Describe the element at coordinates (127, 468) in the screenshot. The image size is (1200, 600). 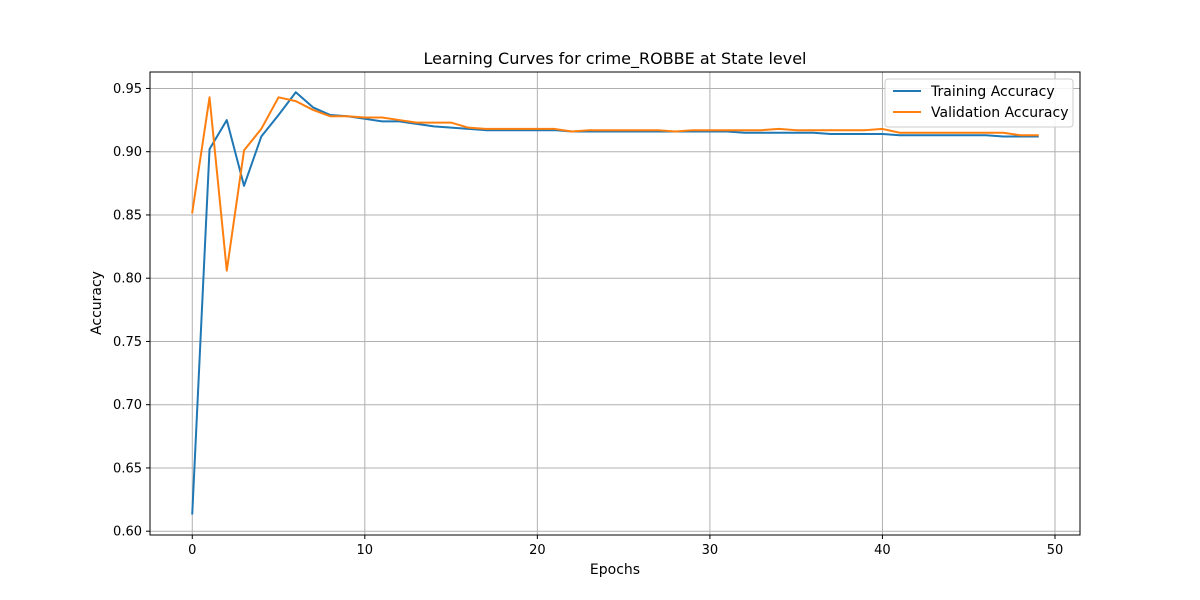
I see `y-tick-label: 0.65` at that location.